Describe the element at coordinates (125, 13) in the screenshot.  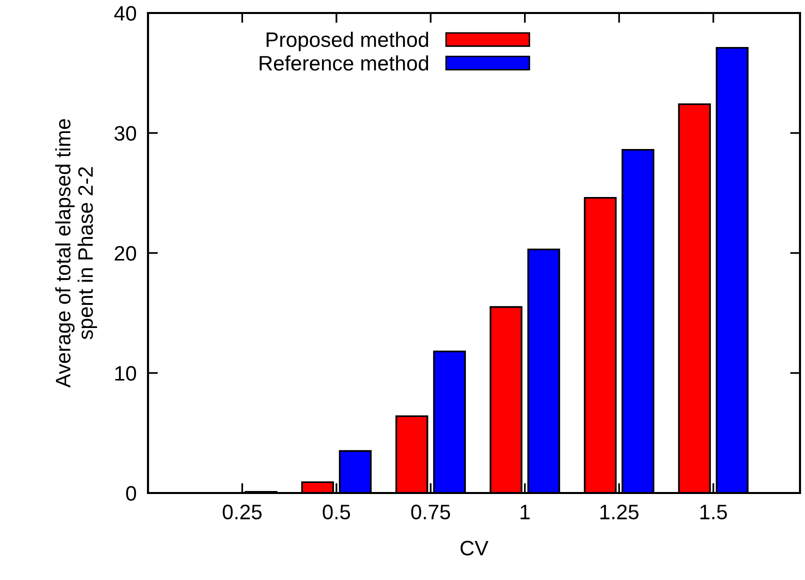
I see `y-tick-label: 40` at that location.